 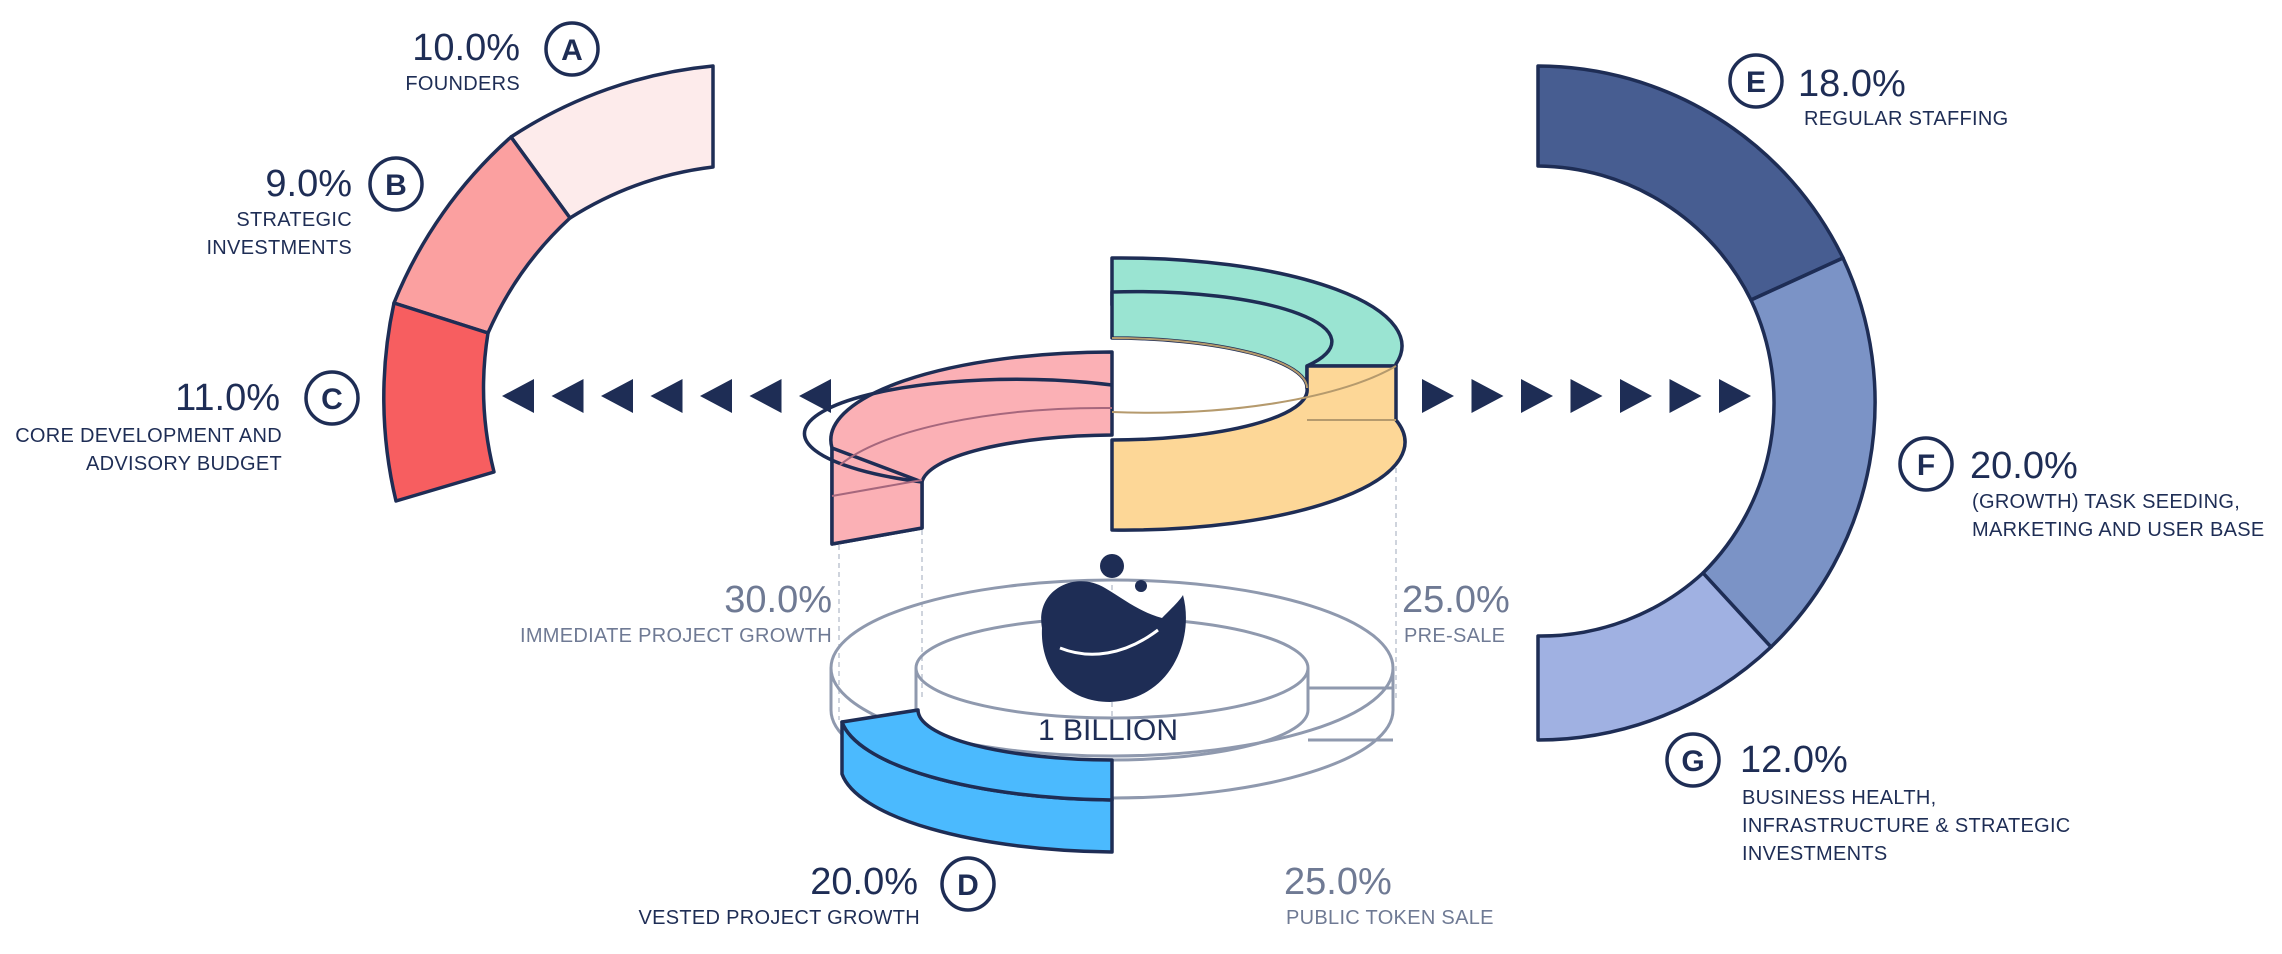 I want to click on vested-growth-segment, so click(x=977, y=781).